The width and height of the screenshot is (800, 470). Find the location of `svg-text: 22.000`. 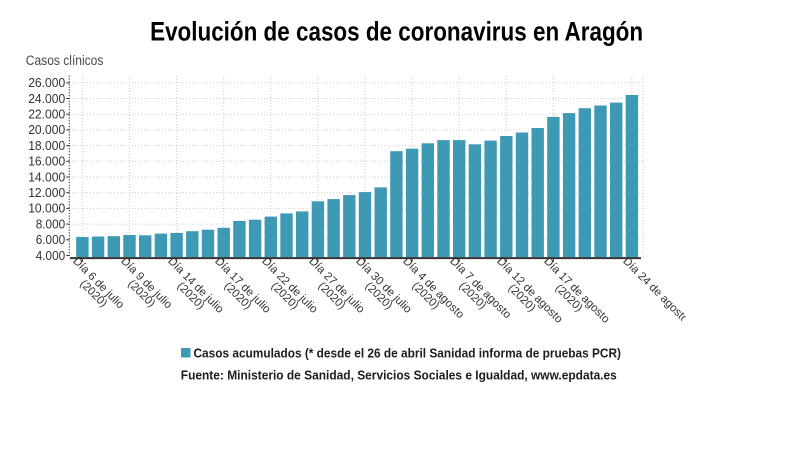

svg-text: 22.000 is located at coordinates (46, 114).